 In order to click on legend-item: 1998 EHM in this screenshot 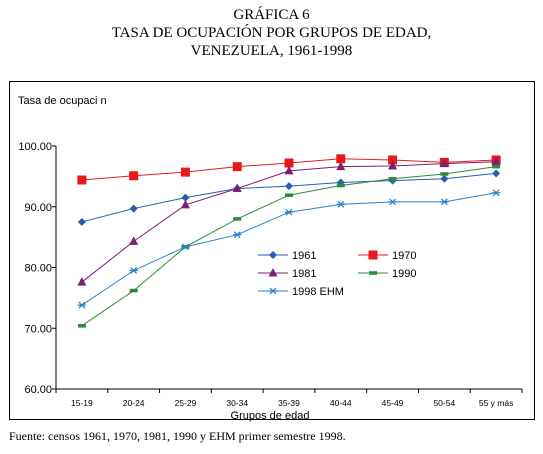, I will do `click(301, 292)`.